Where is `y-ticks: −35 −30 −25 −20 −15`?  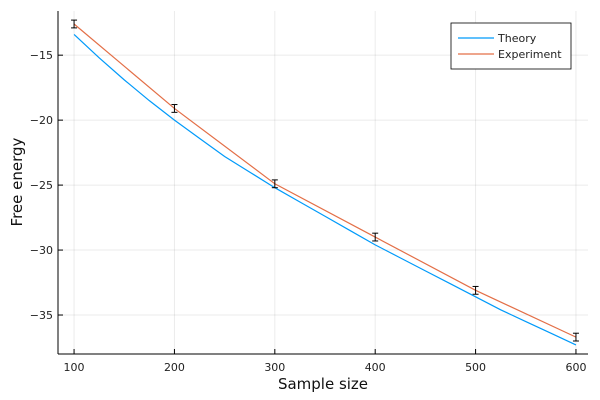
y-ticks: −35 −30 −25 −20 −15 is located at coordinates (46, 185).